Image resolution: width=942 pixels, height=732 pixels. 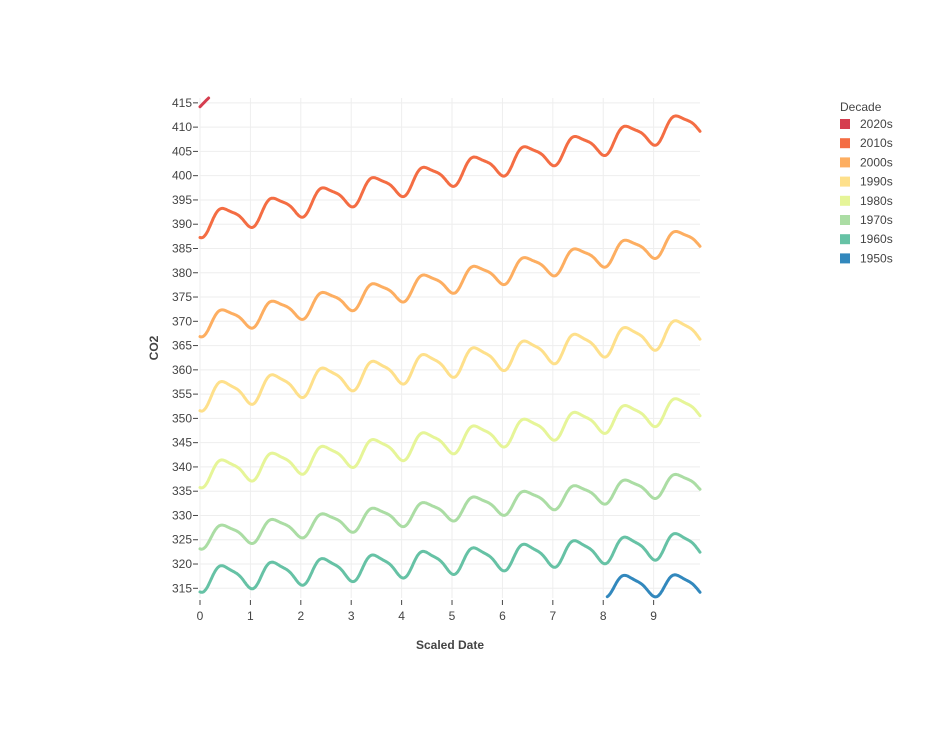 What do you see at coordinates (845, 200) in the screenshot?
I see `legend-swatch-1980s` at bounding box center [845, 200].